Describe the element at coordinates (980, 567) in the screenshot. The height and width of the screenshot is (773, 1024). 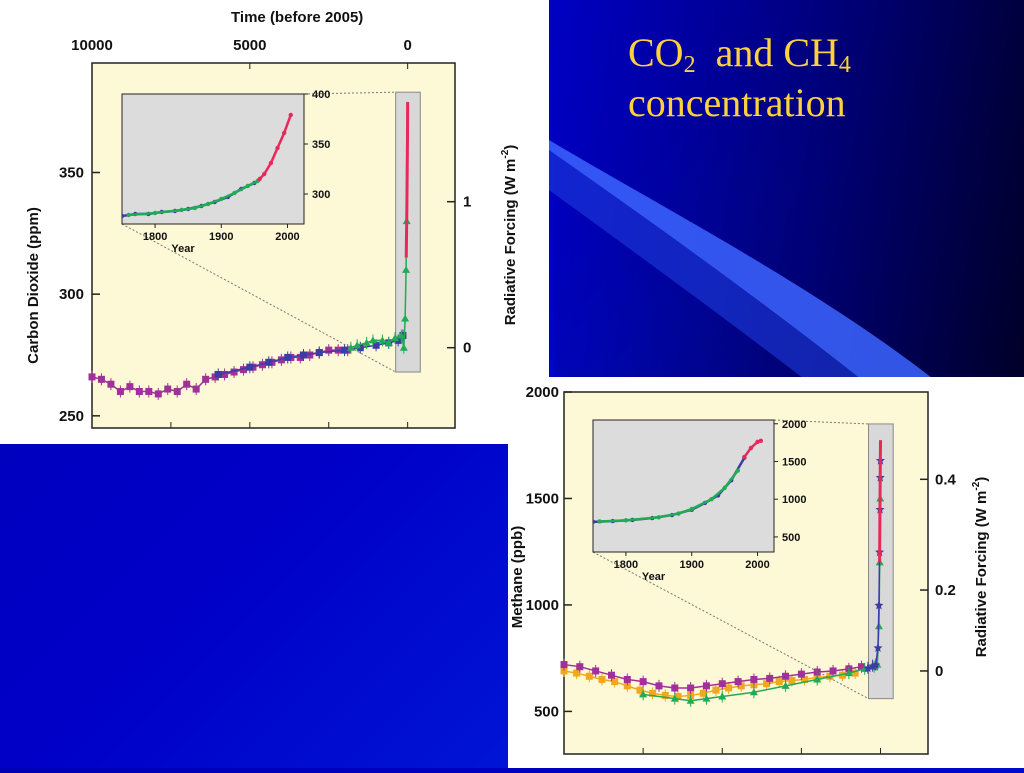
I see `ch4-right-axis-label: Radiative Forcing (W m-2)` at that location.